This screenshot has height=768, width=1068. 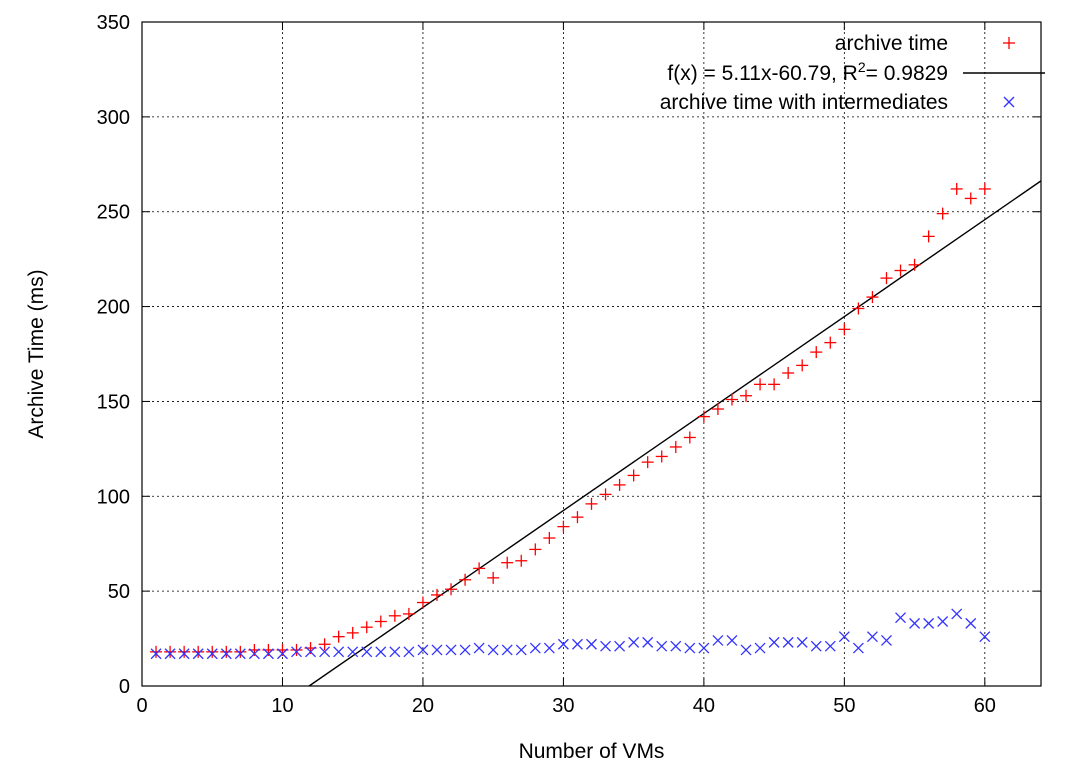 What do you see at coordinates (113, 497) in the screenshot?
I see `y-tick-label: 100` at bounding box center [113, 497].